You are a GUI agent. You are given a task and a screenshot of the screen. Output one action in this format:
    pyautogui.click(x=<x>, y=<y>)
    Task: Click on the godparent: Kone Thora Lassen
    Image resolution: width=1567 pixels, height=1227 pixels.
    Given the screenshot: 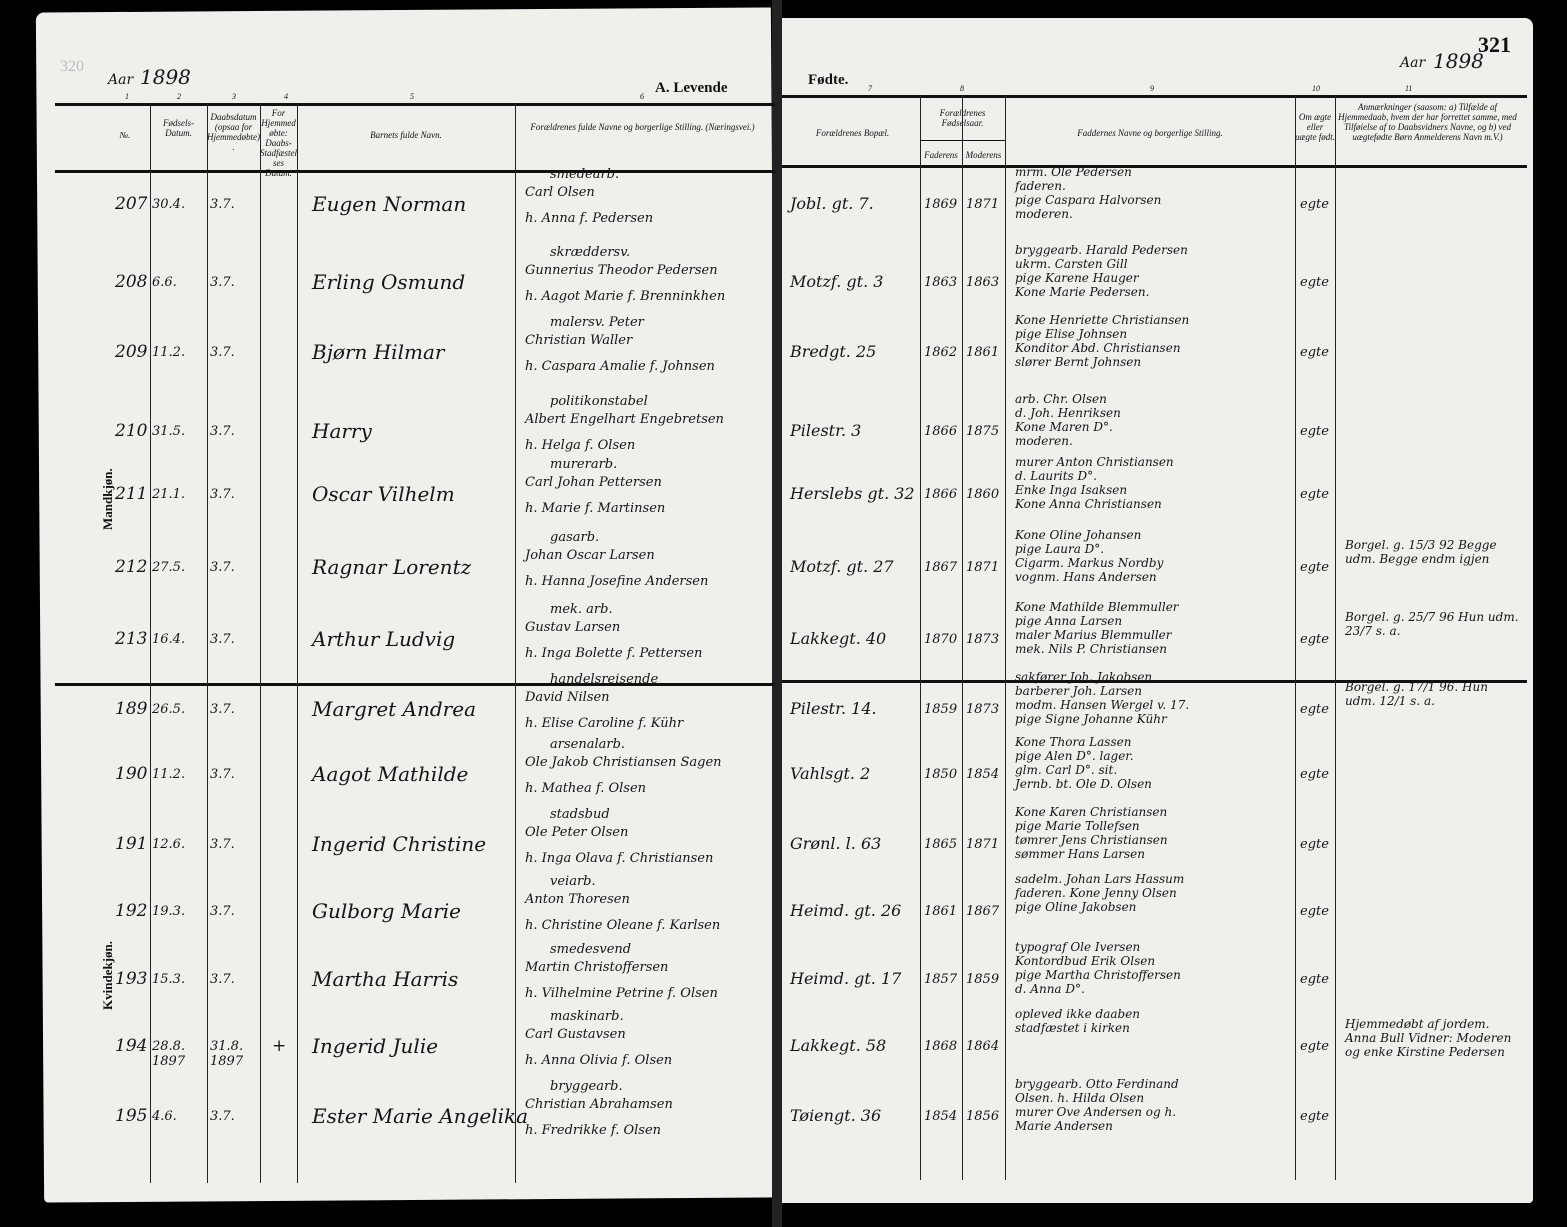 What is the action you would take?
    pyautogui.click(x=1073, y=742)
    